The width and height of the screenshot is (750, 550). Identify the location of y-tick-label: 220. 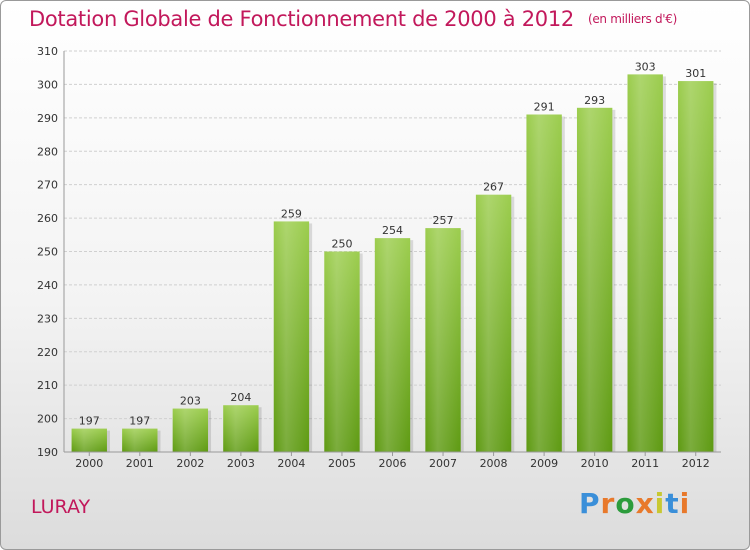
(47, 352).